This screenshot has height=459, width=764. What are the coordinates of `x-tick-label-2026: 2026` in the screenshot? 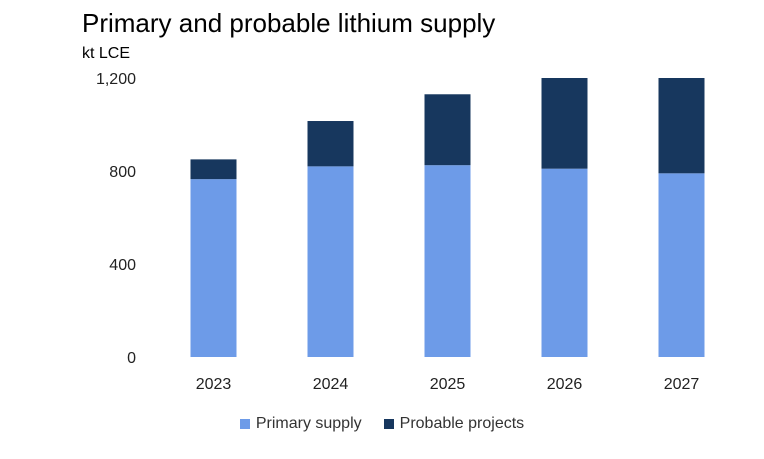 It's located at (565, 384).